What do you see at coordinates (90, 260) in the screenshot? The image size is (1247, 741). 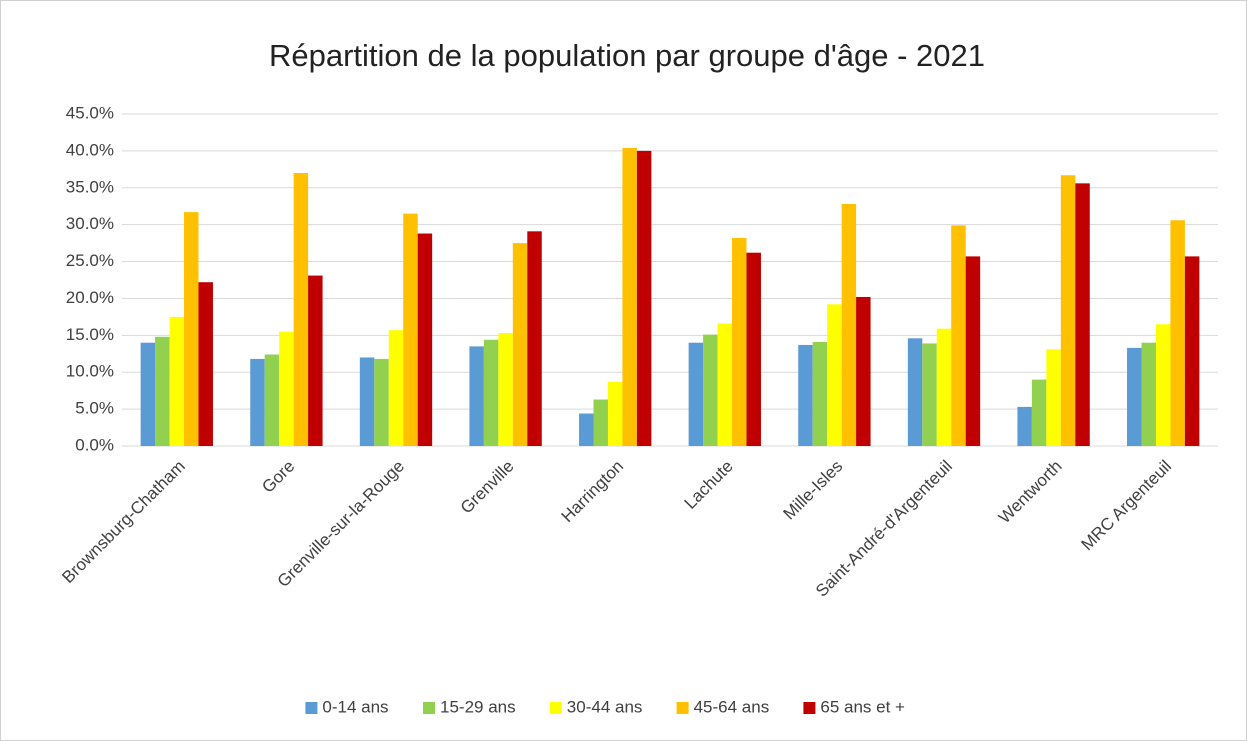 I see `y-tick-label: 25.0%` at bounding box center [90, 260].